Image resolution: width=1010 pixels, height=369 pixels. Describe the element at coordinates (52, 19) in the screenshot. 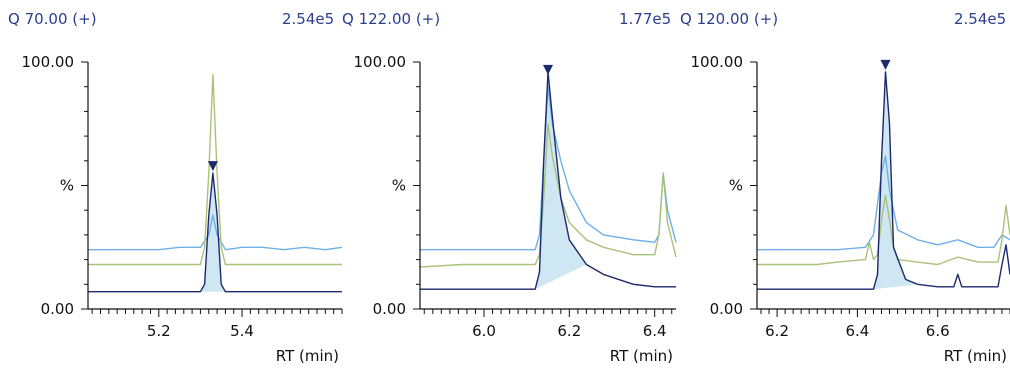

I see `chart-1-title: Q 70.00 (+)` at that location.